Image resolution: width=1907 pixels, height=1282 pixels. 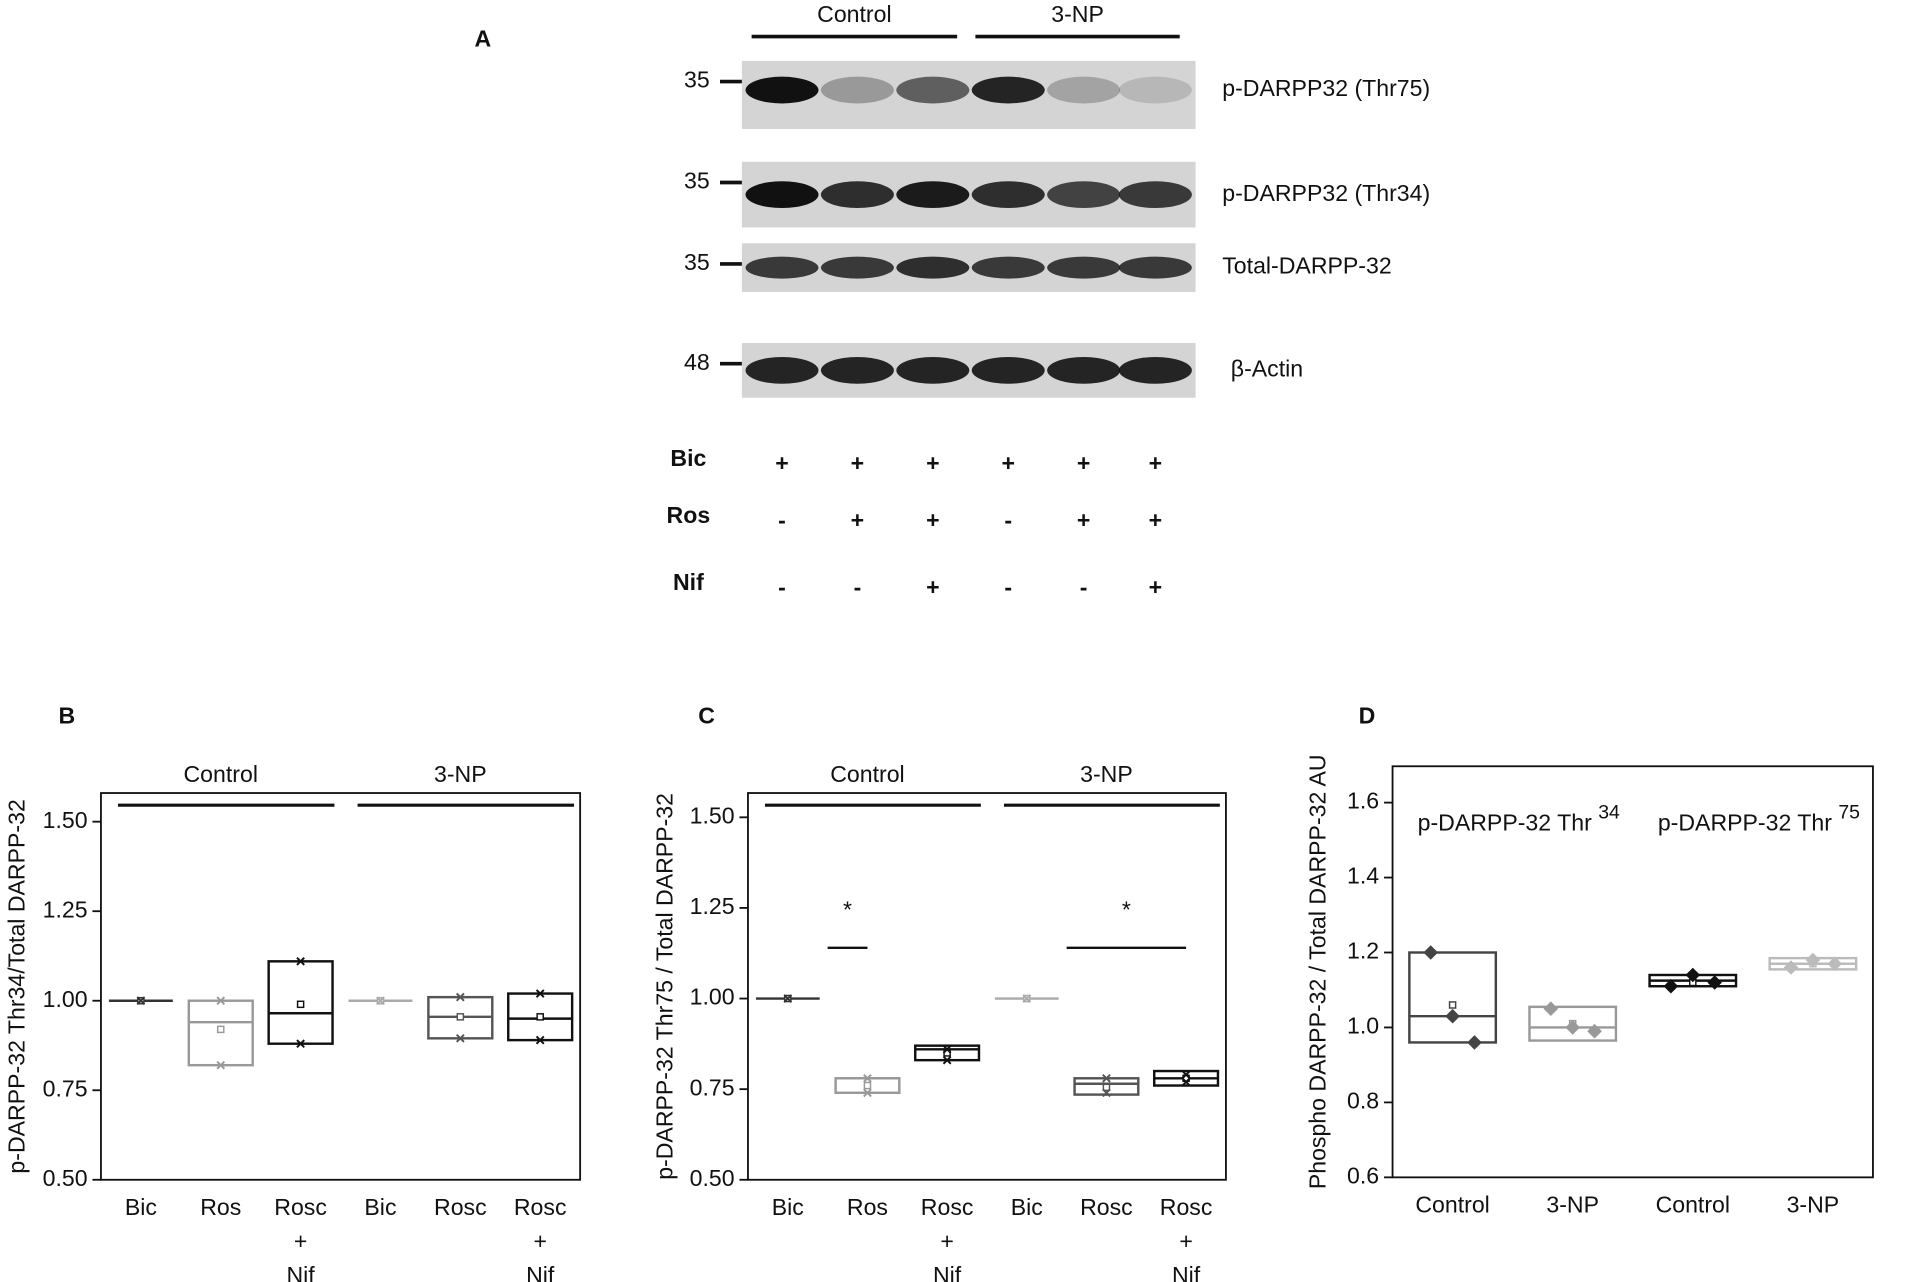 What do you see at coordinates (1267, 369) in the screenshot?
I see `band-label: β-Actin` at bounding box center [1267, 369].